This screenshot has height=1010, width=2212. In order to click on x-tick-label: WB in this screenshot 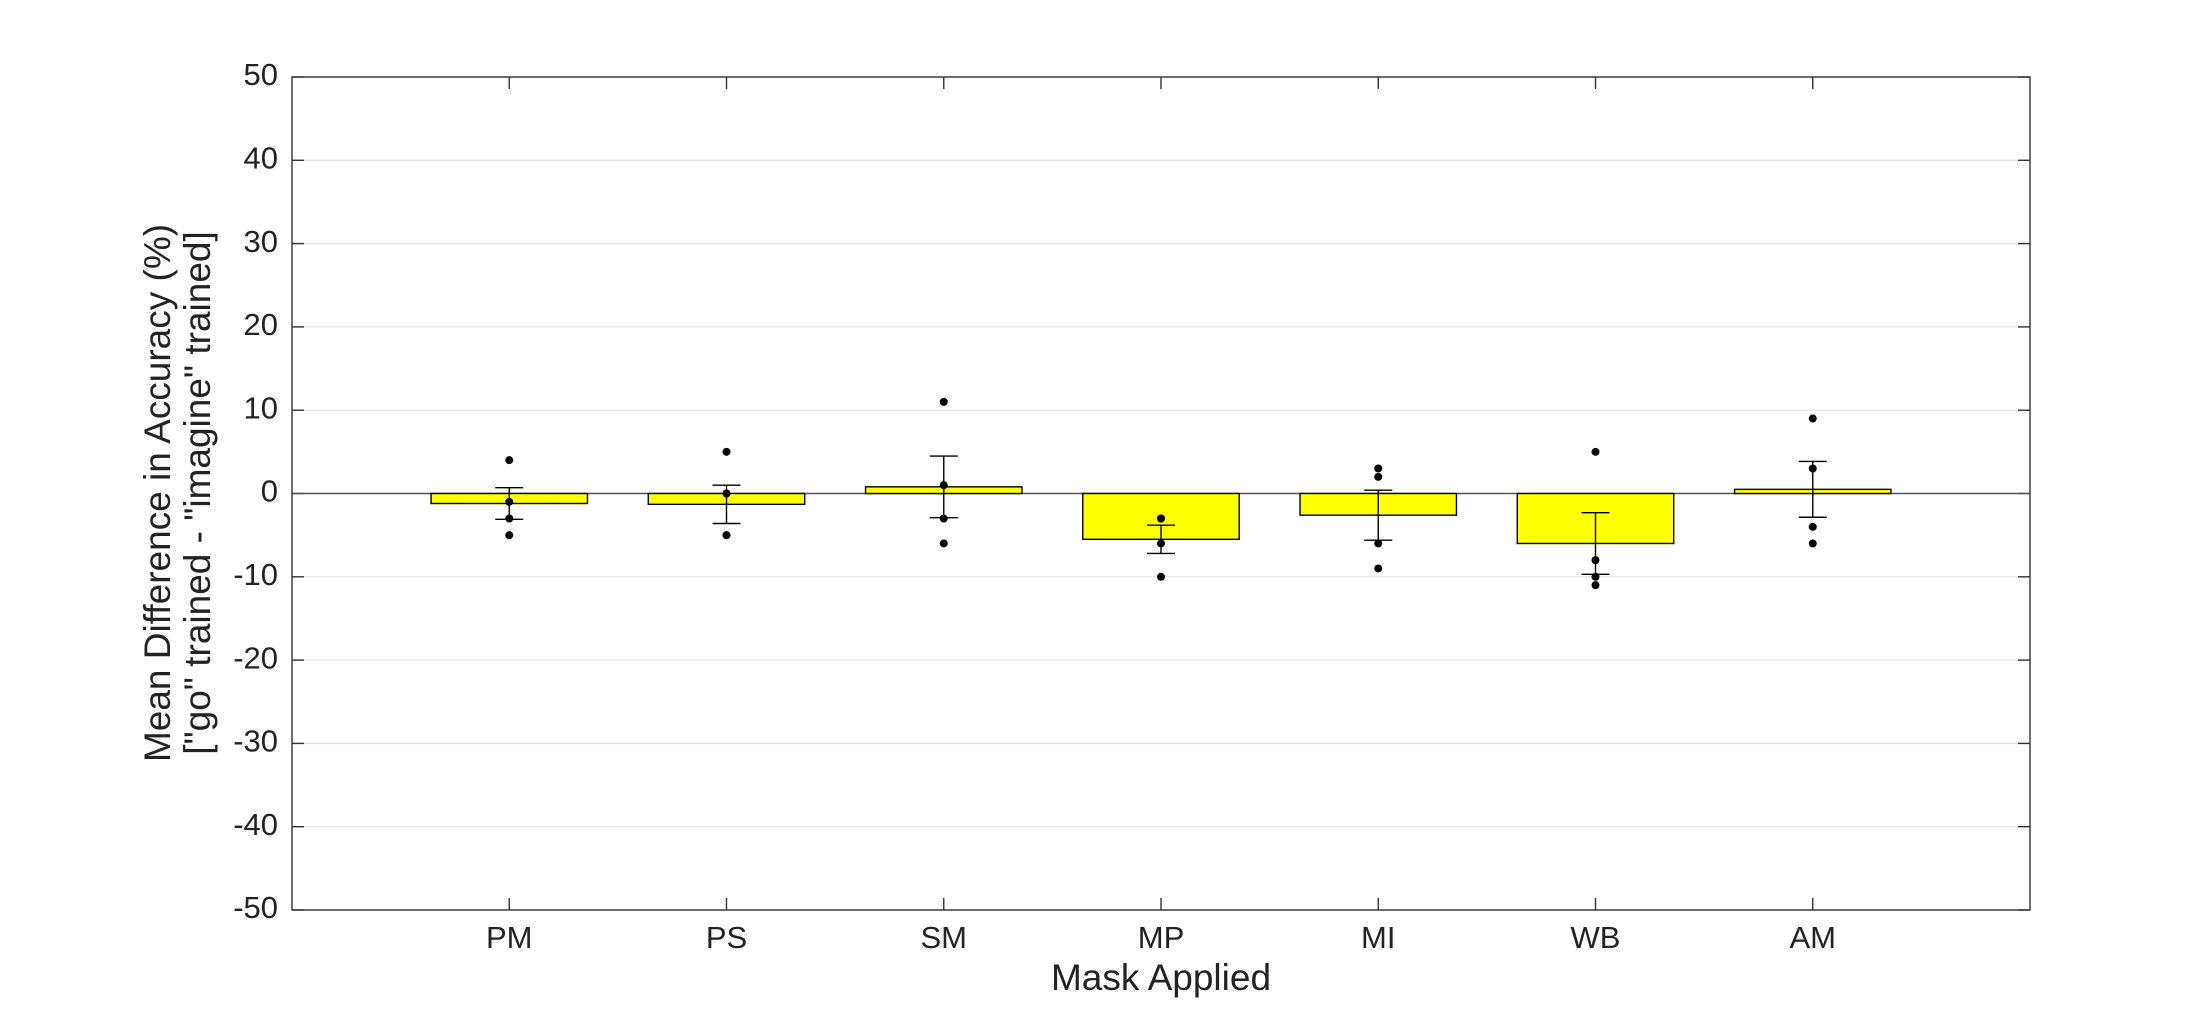, I will do `click(1596, 937)`.